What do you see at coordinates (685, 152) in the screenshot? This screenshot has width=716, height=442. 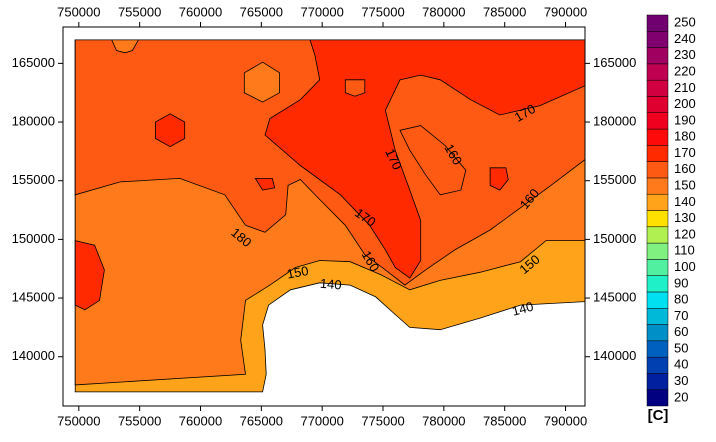 I see `colorbar-tick-label: 170` at bounding box center [685, 152].